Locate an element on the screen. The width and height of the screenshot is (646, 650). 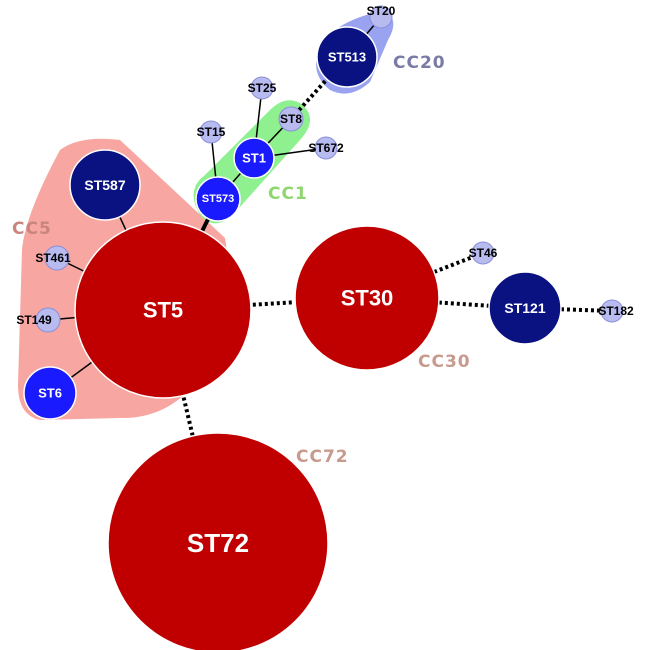
edge-st8-st513 is located at coordinates (319, 88).